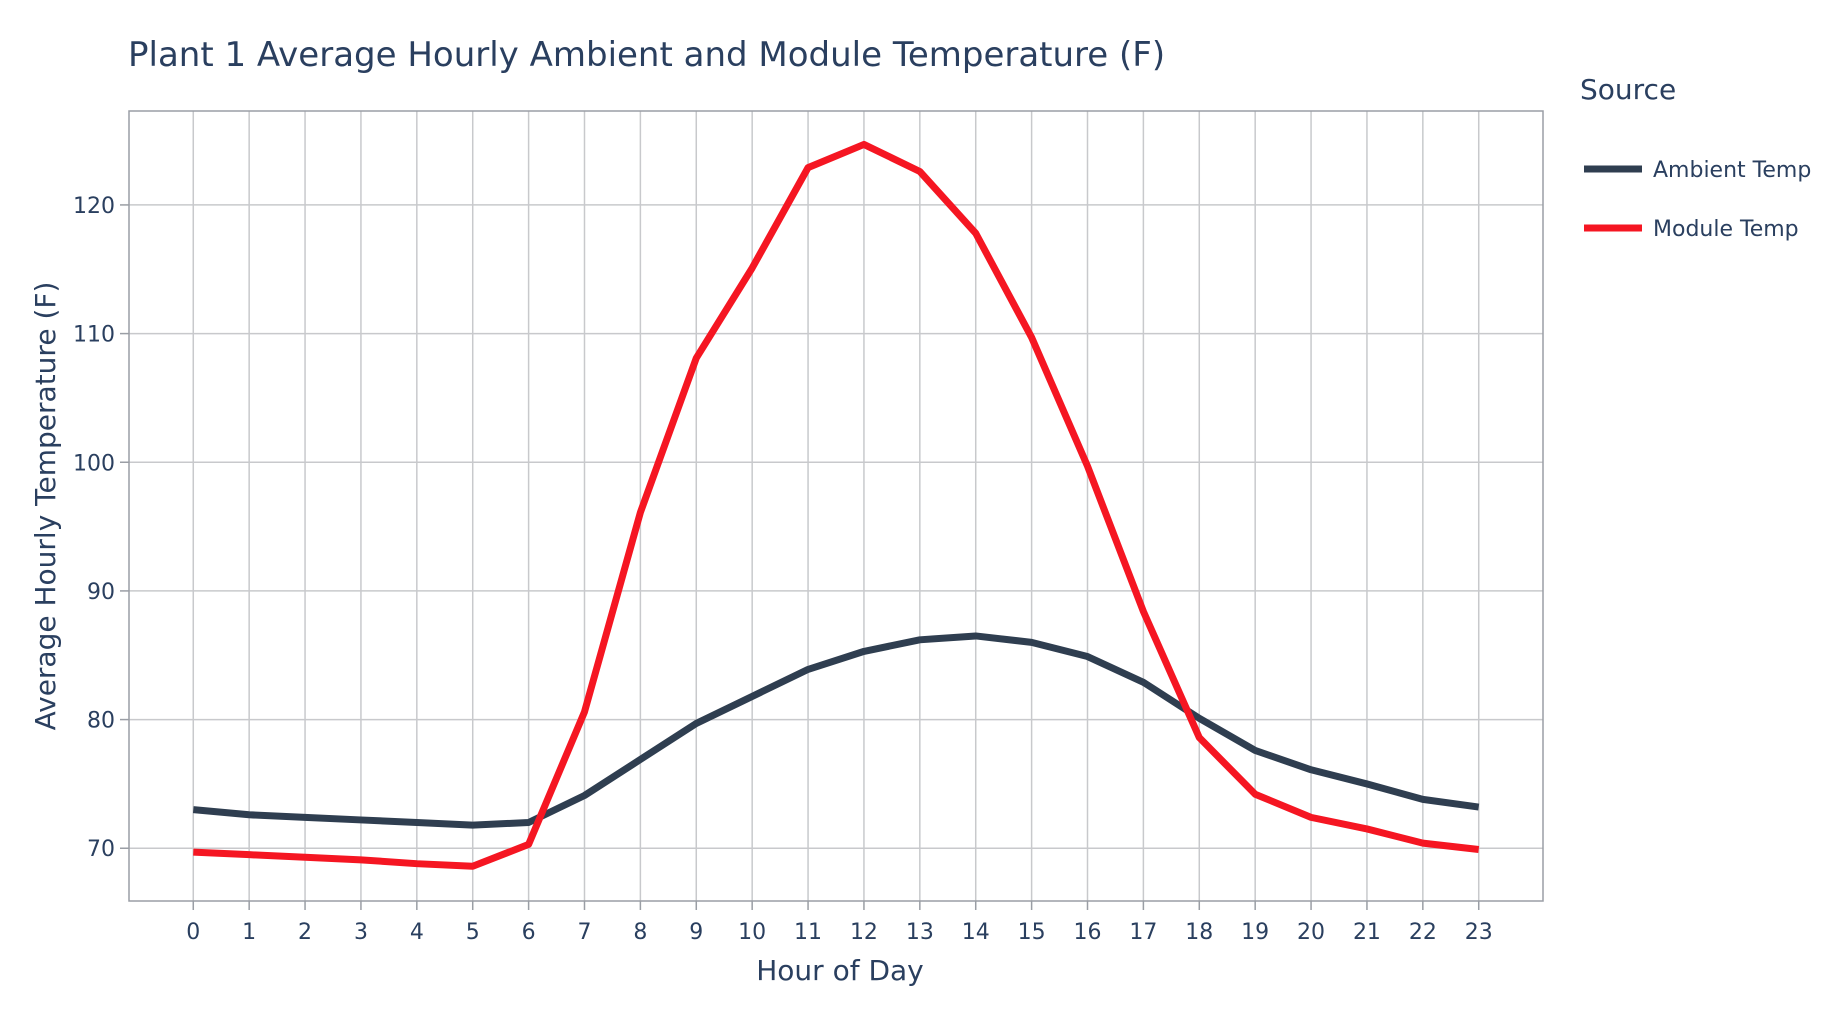  What do you see at coordinates (1255, 932) in the screenshot?
I see `x-tick-label: 19` at bounding box center [1255, 932].